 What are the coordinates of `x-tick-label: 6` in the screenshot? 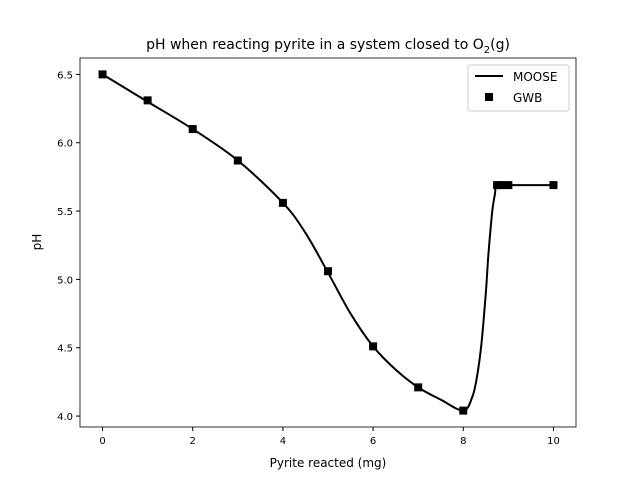 It's located at (373, 441).